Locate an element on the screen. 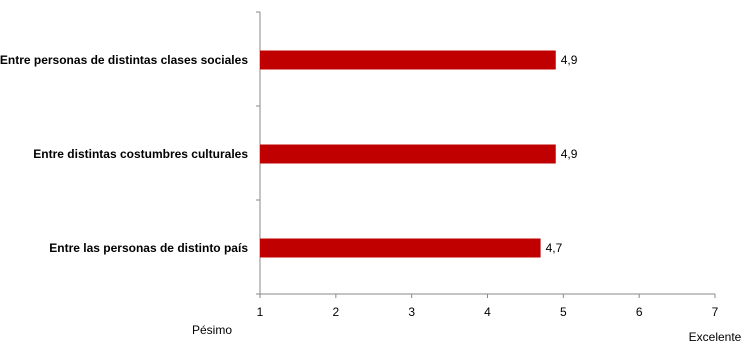 Image resolution: width=745 pixels, height=342 pixels. data-label: 4,7 is located at coordinates (554, 248).